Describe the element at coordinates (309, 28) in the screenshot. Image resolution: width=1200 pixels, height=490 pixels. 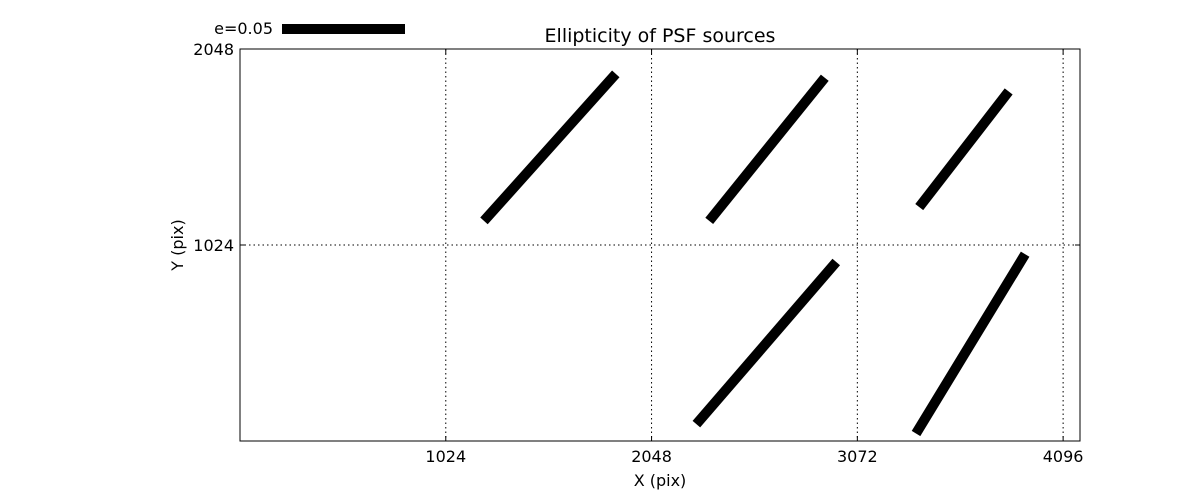
I see `scale-bar-legend: e=0.05` at that location.